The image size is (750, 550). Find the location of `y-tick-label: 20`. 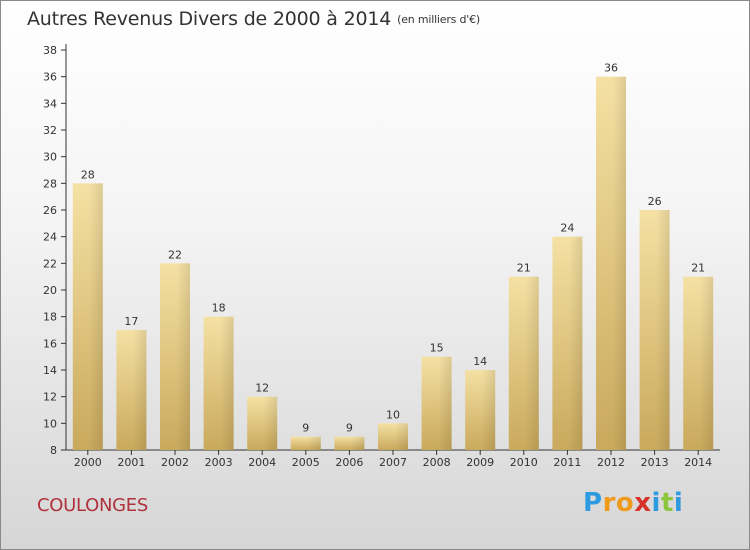

y-tick-label: 20 is located at coordinates (50, 290).